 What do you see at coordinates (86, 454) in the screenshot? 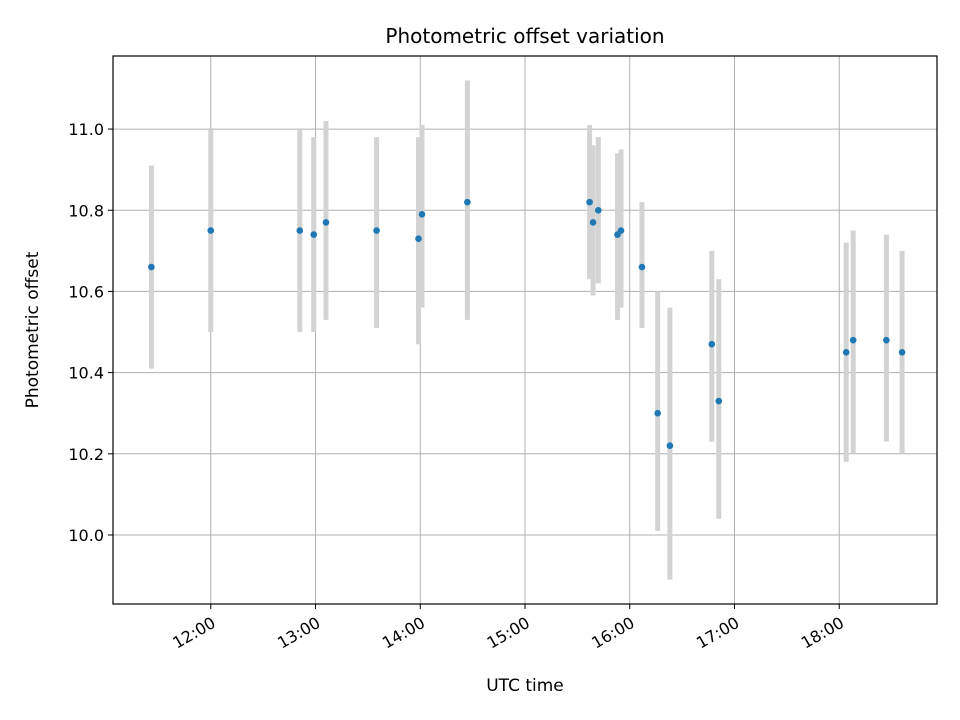
I see `y-tick-label: 10.2` at bounding box center [86, 454].